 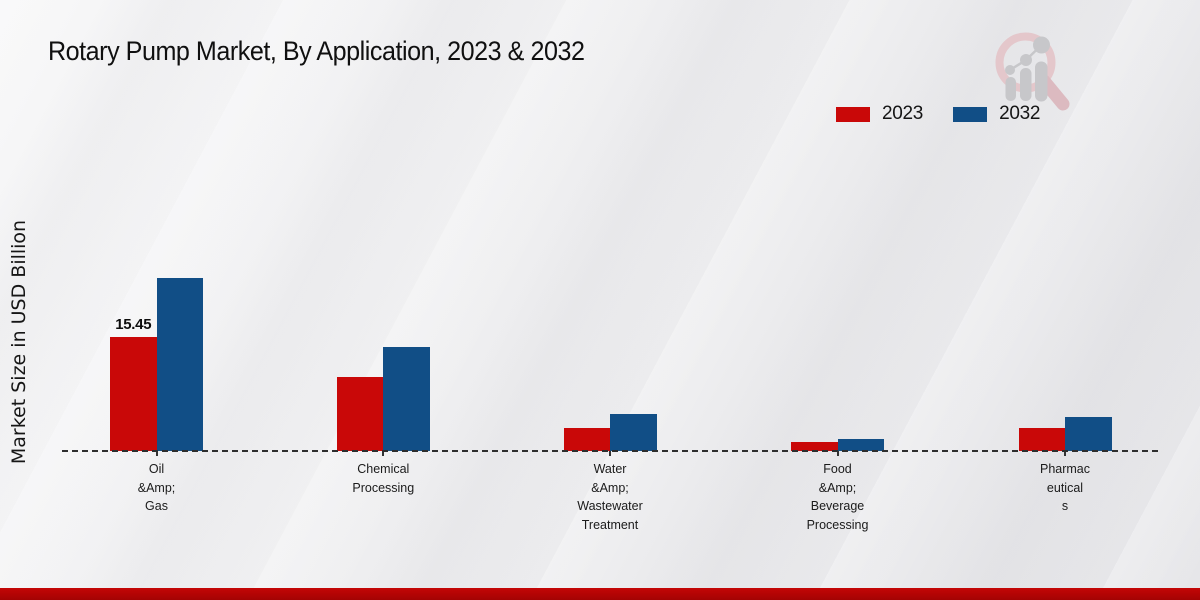 I want to click on x-axis-baseline, so click(x=610, y=451).